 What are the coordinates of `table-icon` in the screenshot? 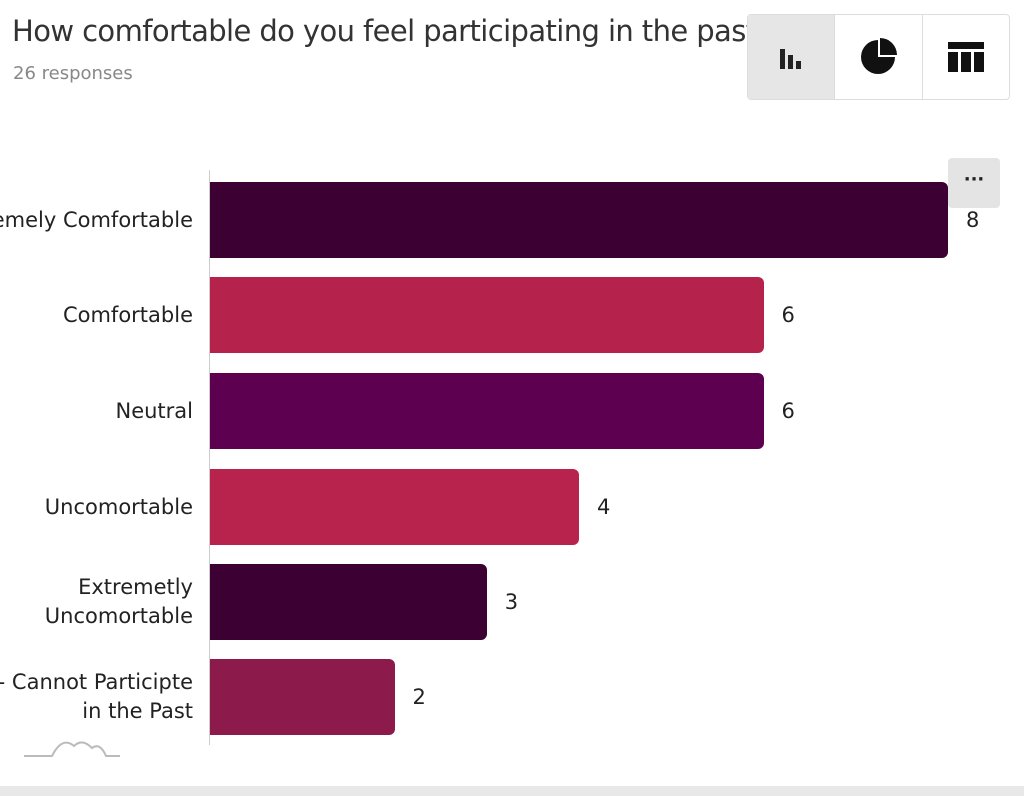 It's located at (965, 57).